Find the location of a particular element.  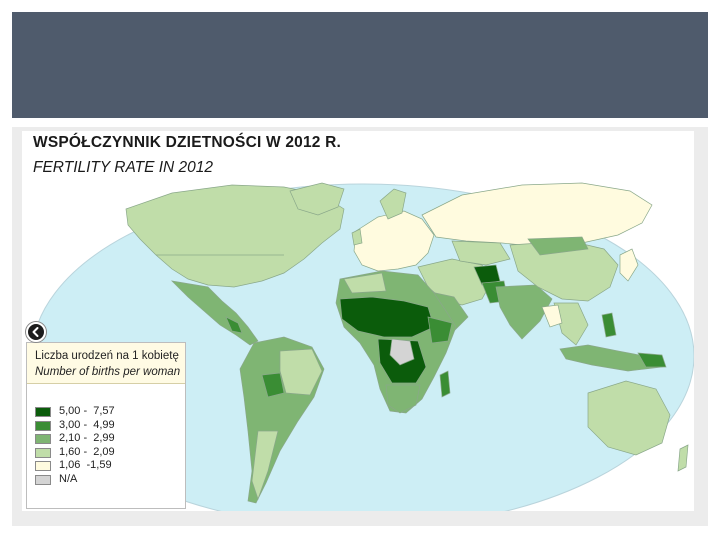

region-thailand is located at coordinates (552, 316).